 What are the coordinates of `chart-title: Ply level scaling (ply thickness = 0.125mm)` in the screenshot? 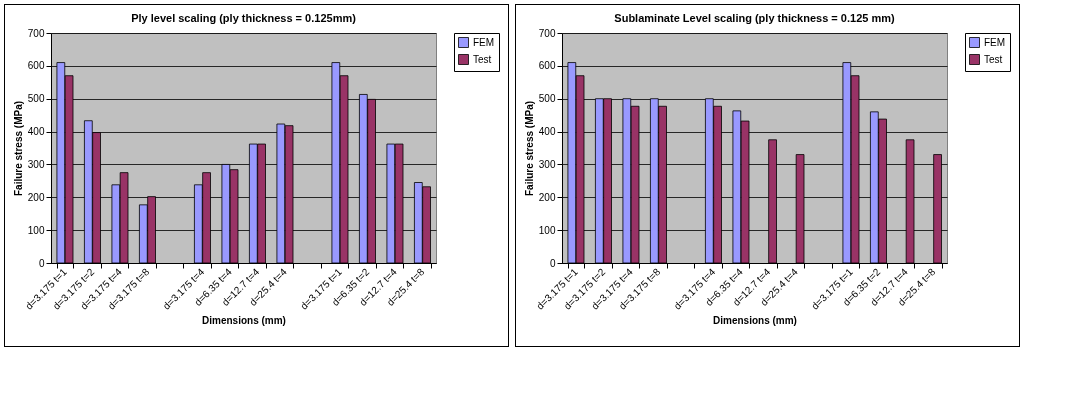 It's located at (244, 18).